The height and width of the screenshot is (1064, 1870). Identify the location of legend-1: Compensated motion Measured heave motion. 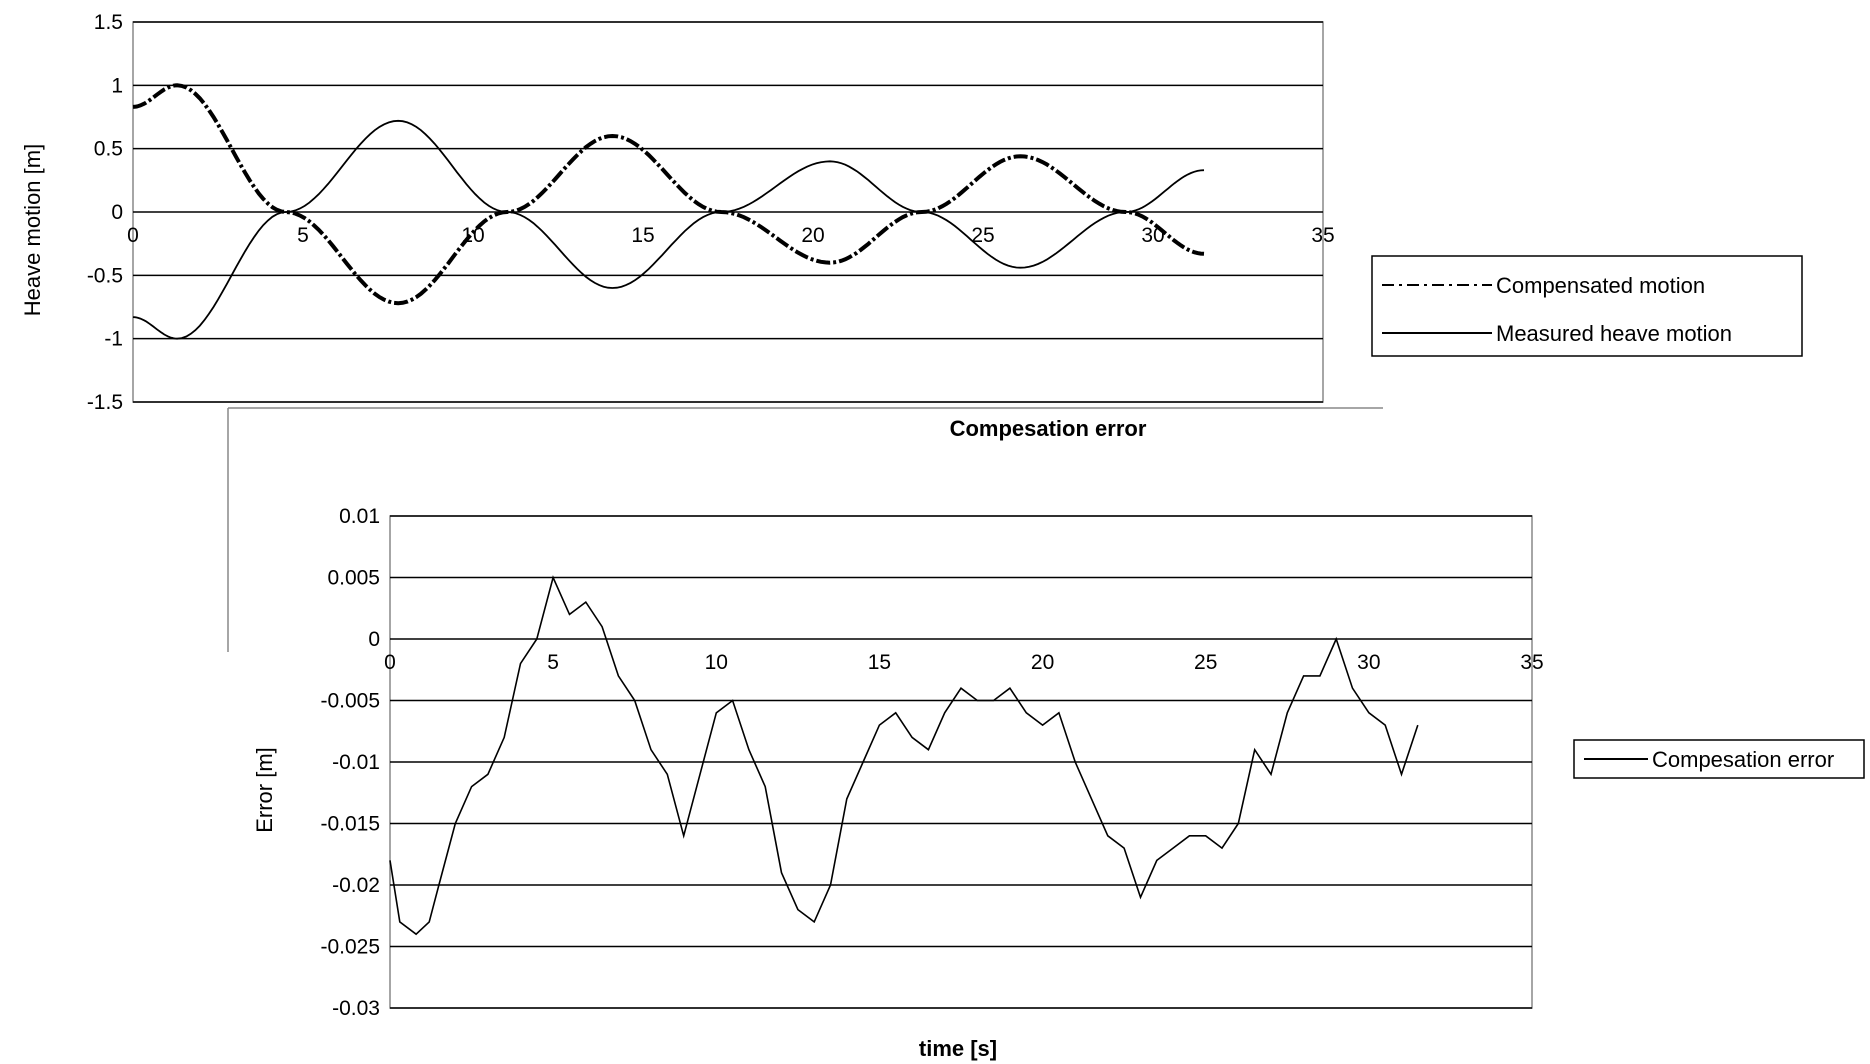
(1587, 306).